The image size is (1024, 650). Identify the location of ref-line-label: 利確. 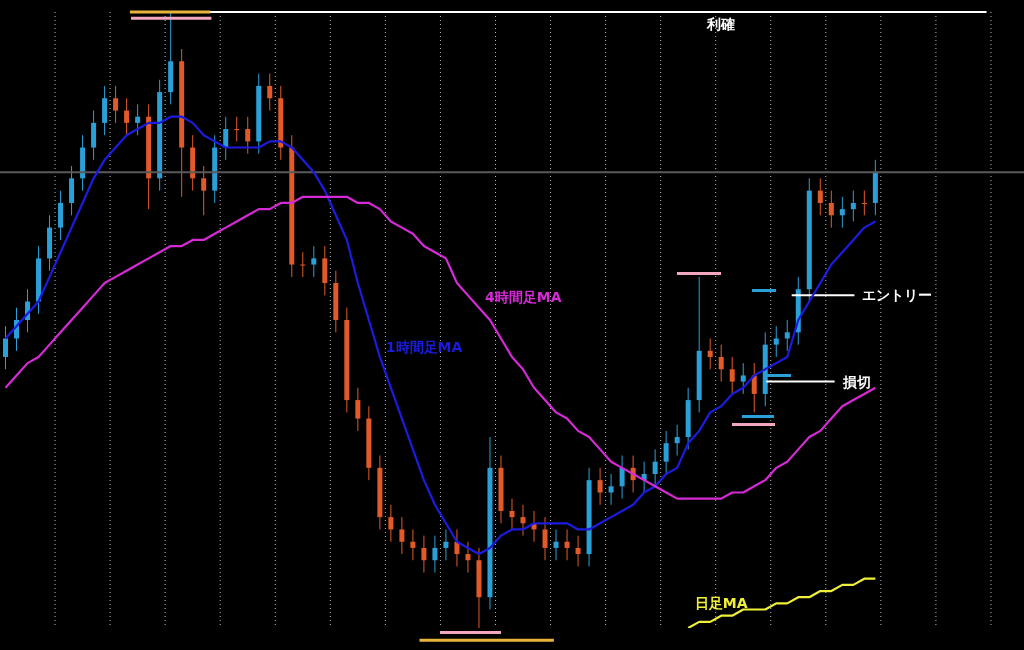
(721, 24).